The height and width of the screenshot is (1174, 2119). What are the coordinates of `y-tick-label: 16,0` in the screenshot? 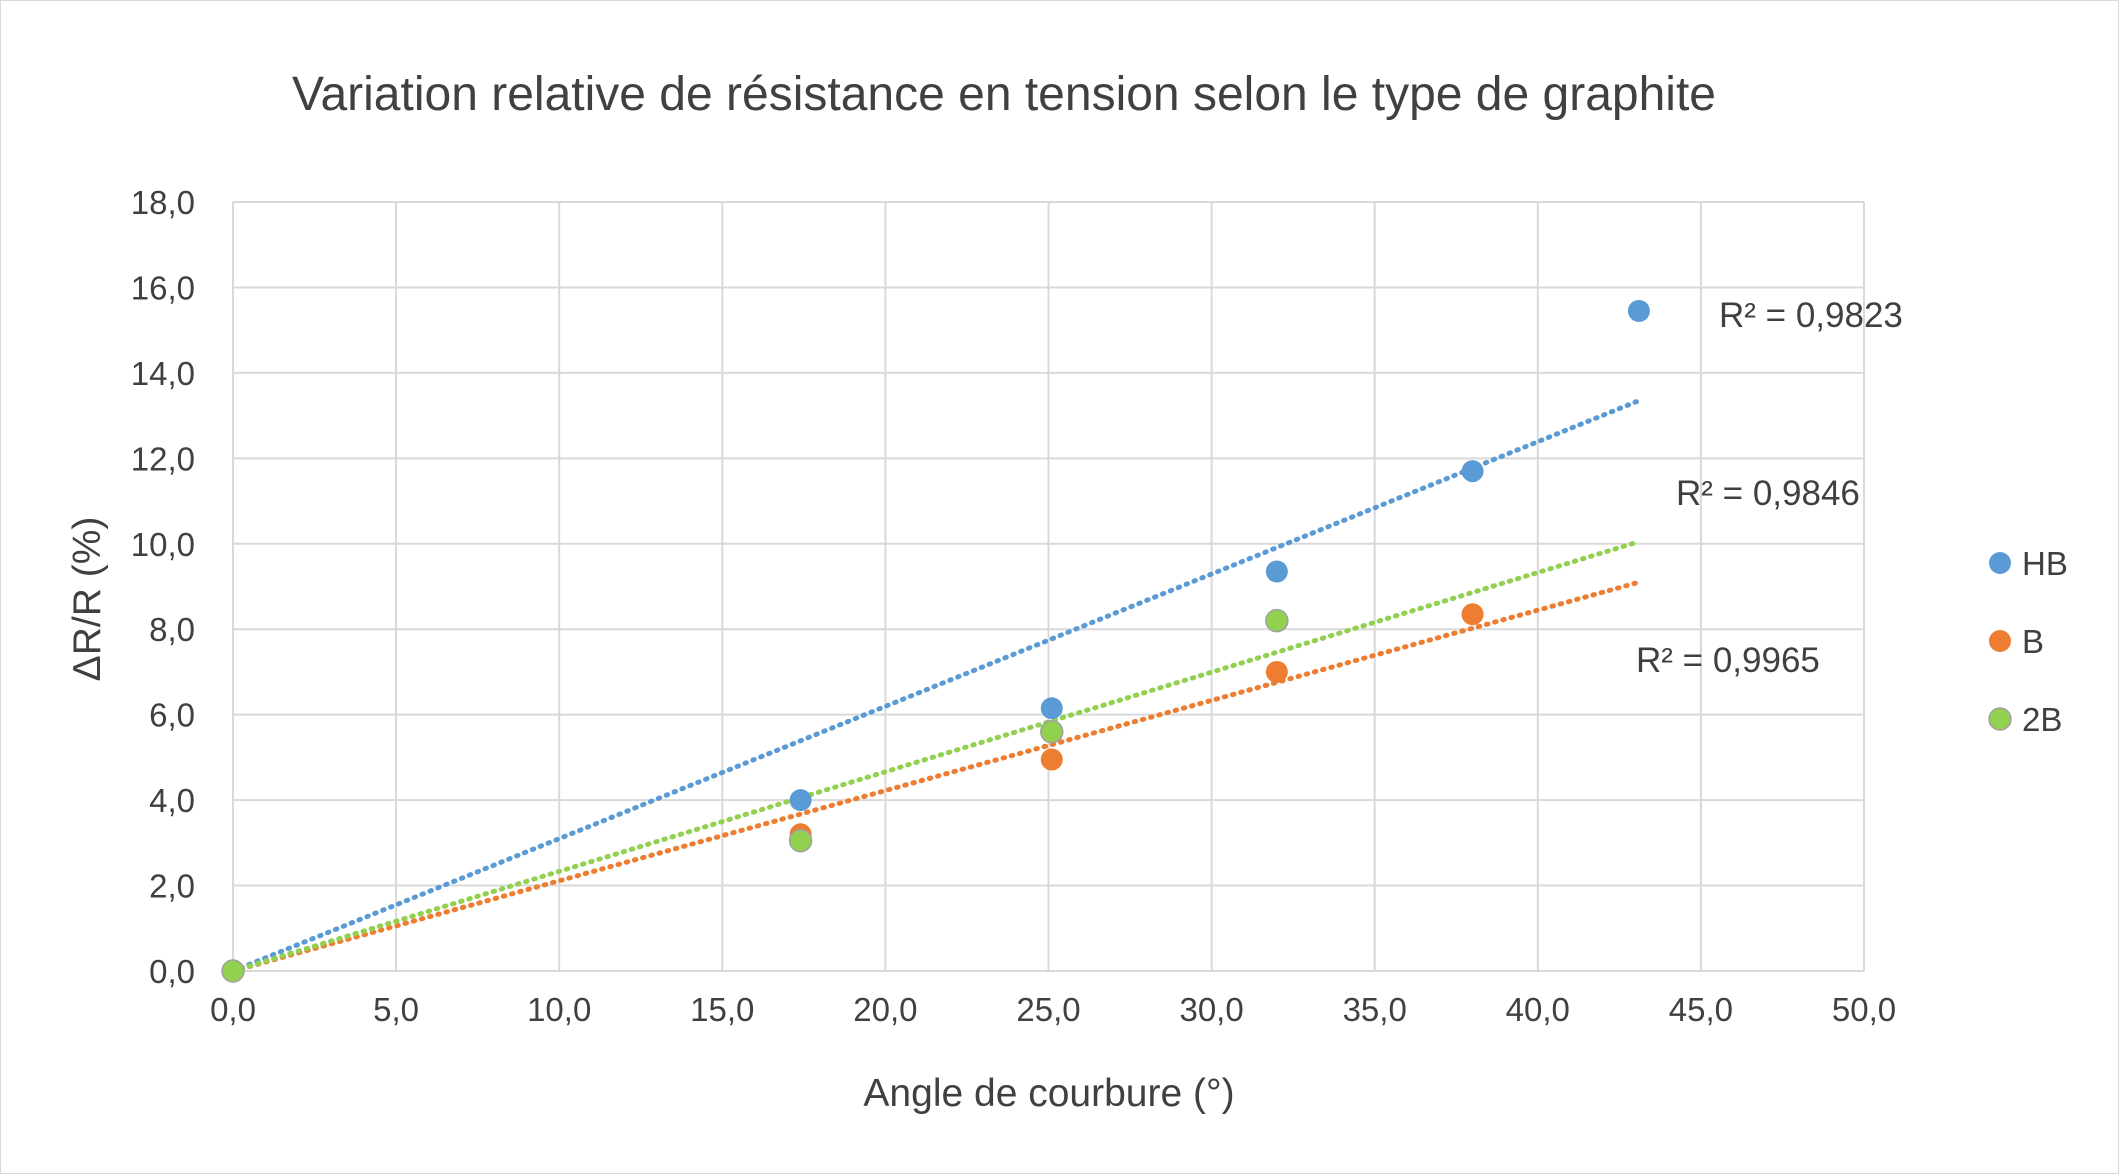 It's located at (163, 287).